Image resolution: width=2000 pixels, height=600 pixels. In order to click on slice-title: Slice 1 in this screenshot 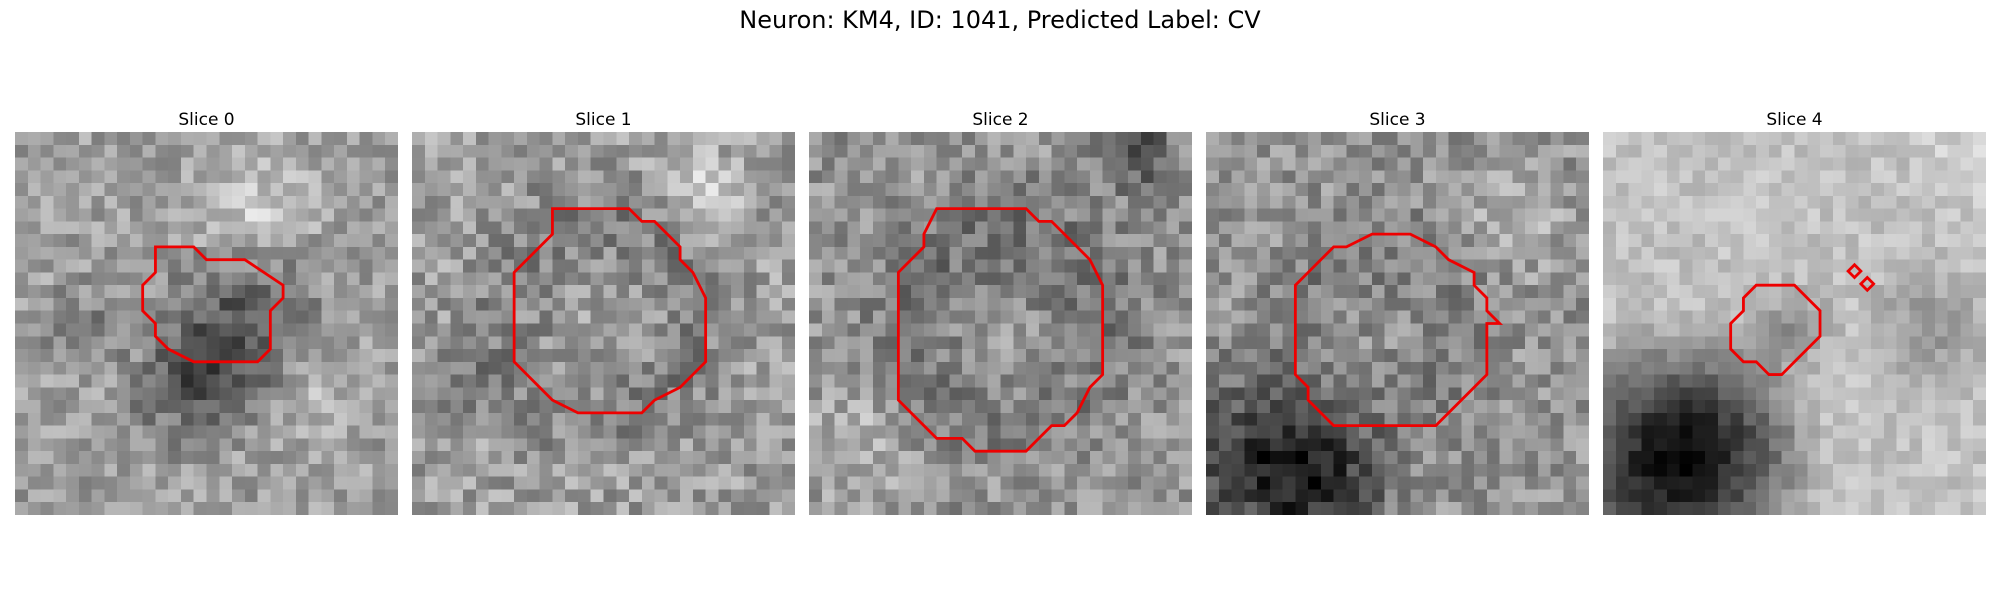, I will do `click(603, 120)`.